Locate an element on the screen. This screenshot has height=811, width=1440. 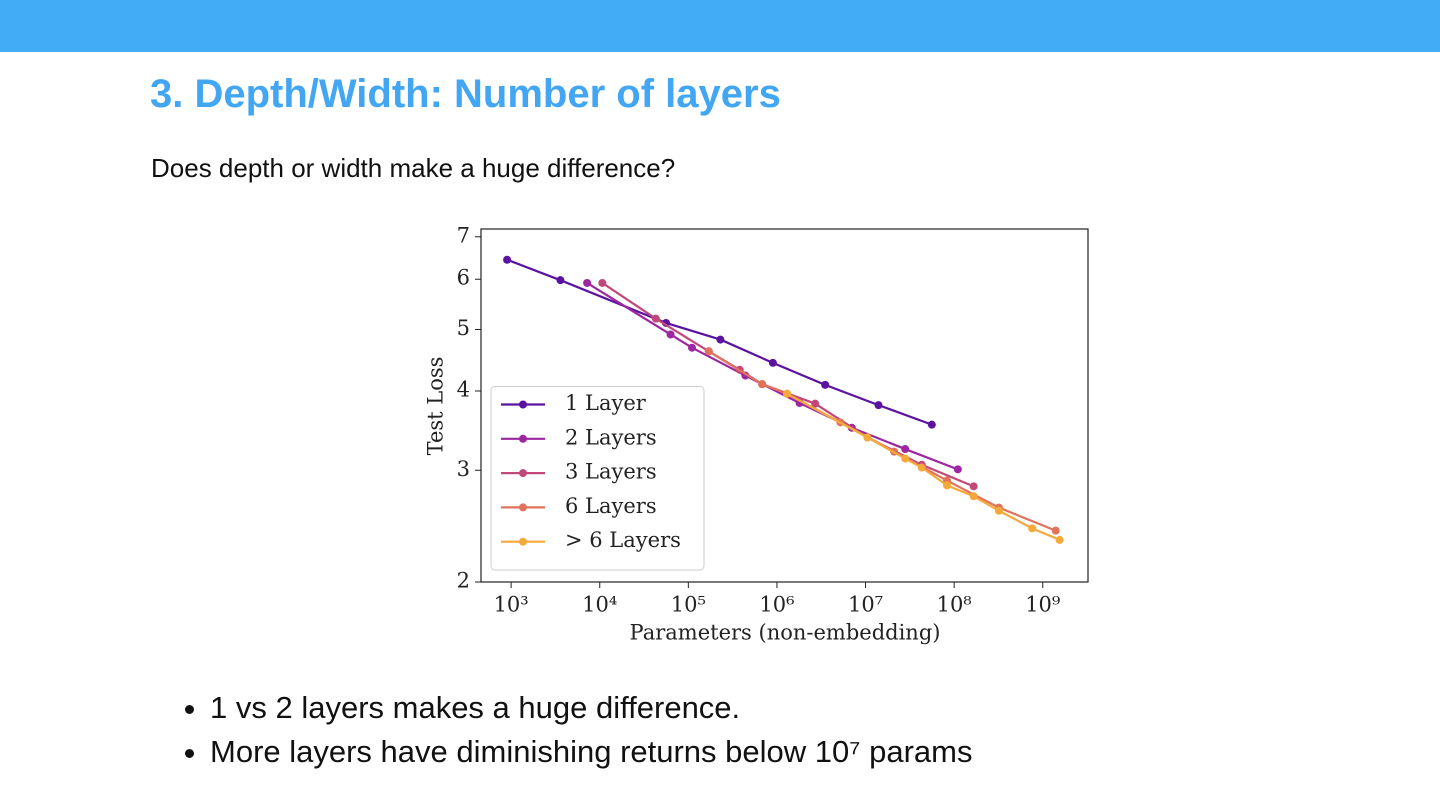
x-tick-label: 10³ is located at coordinates (511, 605).